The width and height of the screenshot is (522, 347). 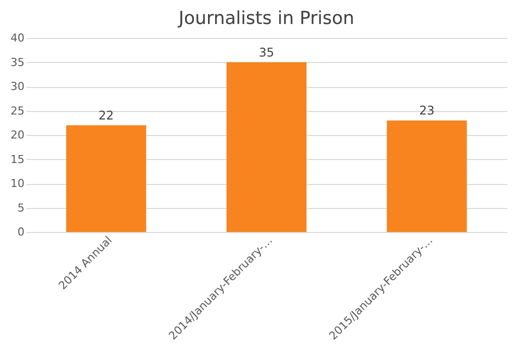 What do you see at coordinates (17, 111) in the screenshot?
I see `y-tick-label: 25` at bounding box center [17, 111].